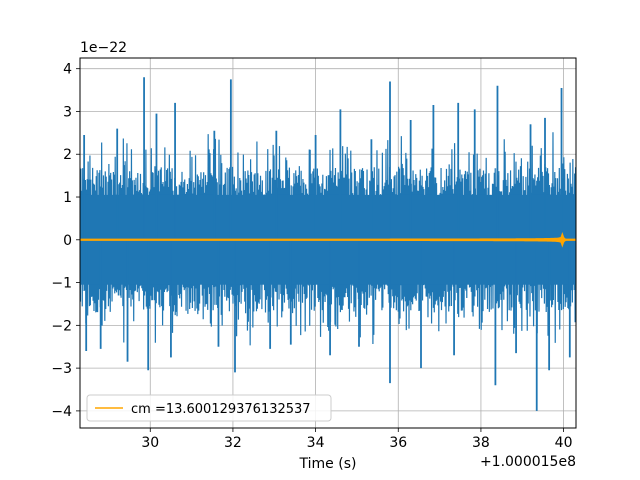 The width and height of the screenshot is (640, 480). I want to click on x-tick-label: 38, so click(481, 443).